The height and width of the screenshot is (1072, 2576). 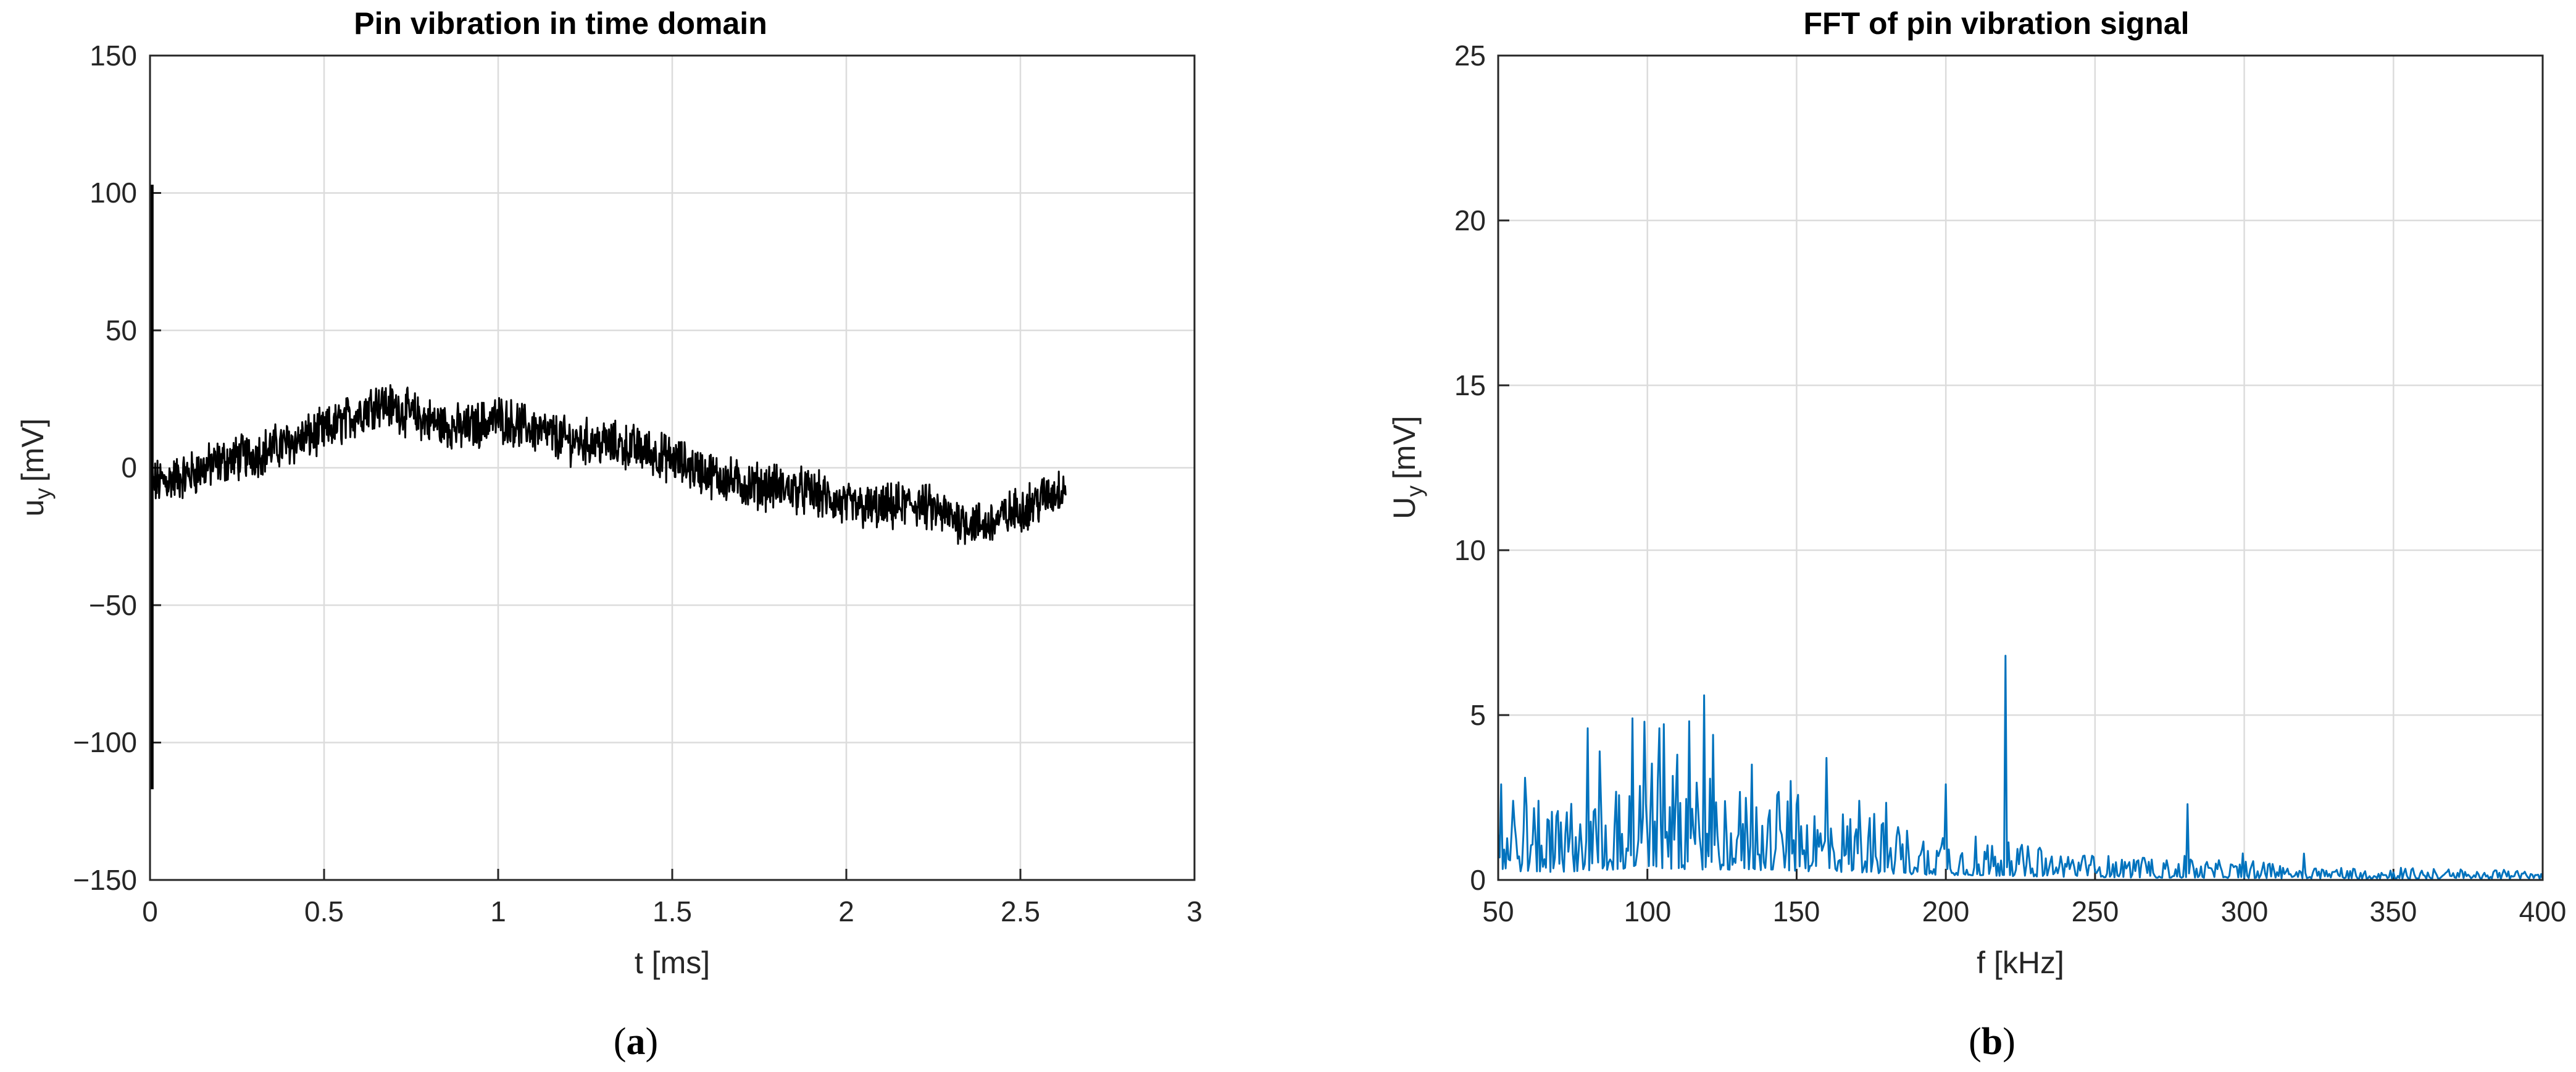 I want to click on chart-a-ytick: −150, so click(x=105, y=880).